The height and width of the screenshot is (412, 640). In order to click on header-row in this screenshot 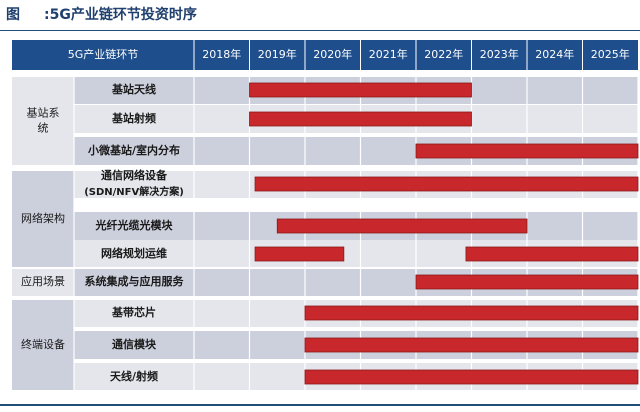, I will do `click(325, 55)`.